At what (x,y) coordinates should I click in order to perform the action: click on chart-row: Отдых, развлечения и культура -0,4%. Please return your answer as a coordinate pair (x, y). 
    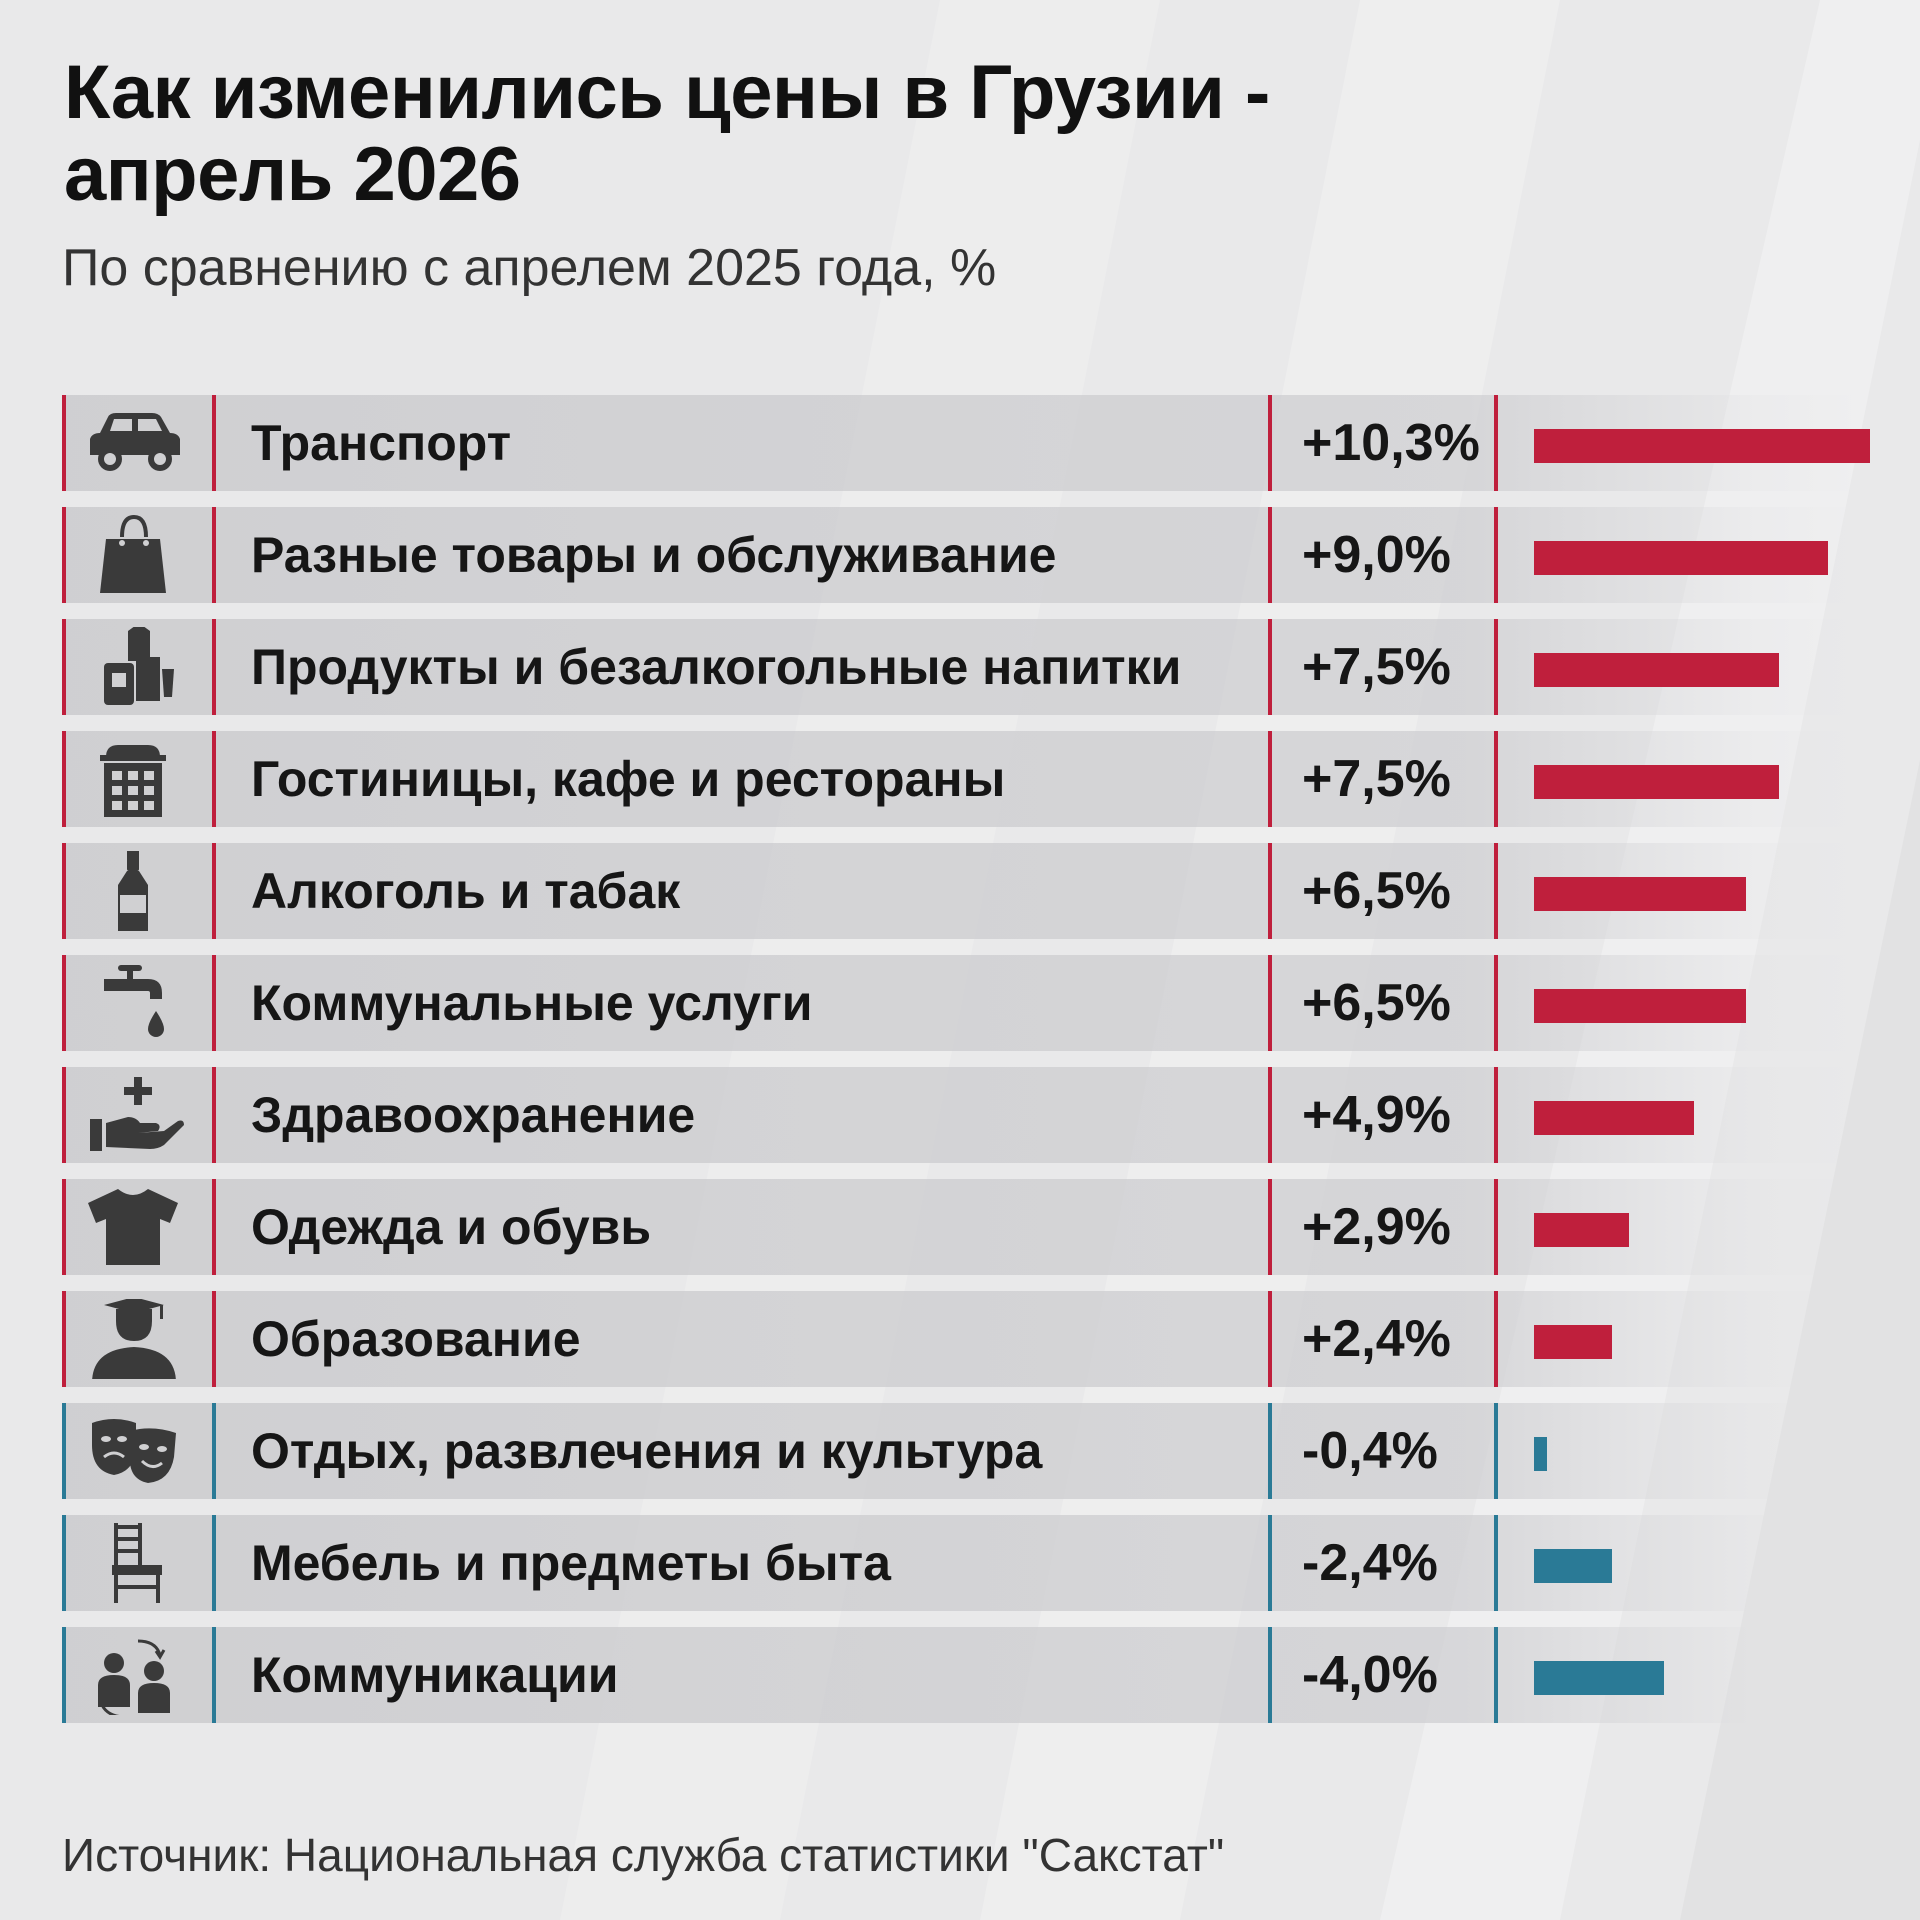
    Looking at the image, I should click on (961, 1451).